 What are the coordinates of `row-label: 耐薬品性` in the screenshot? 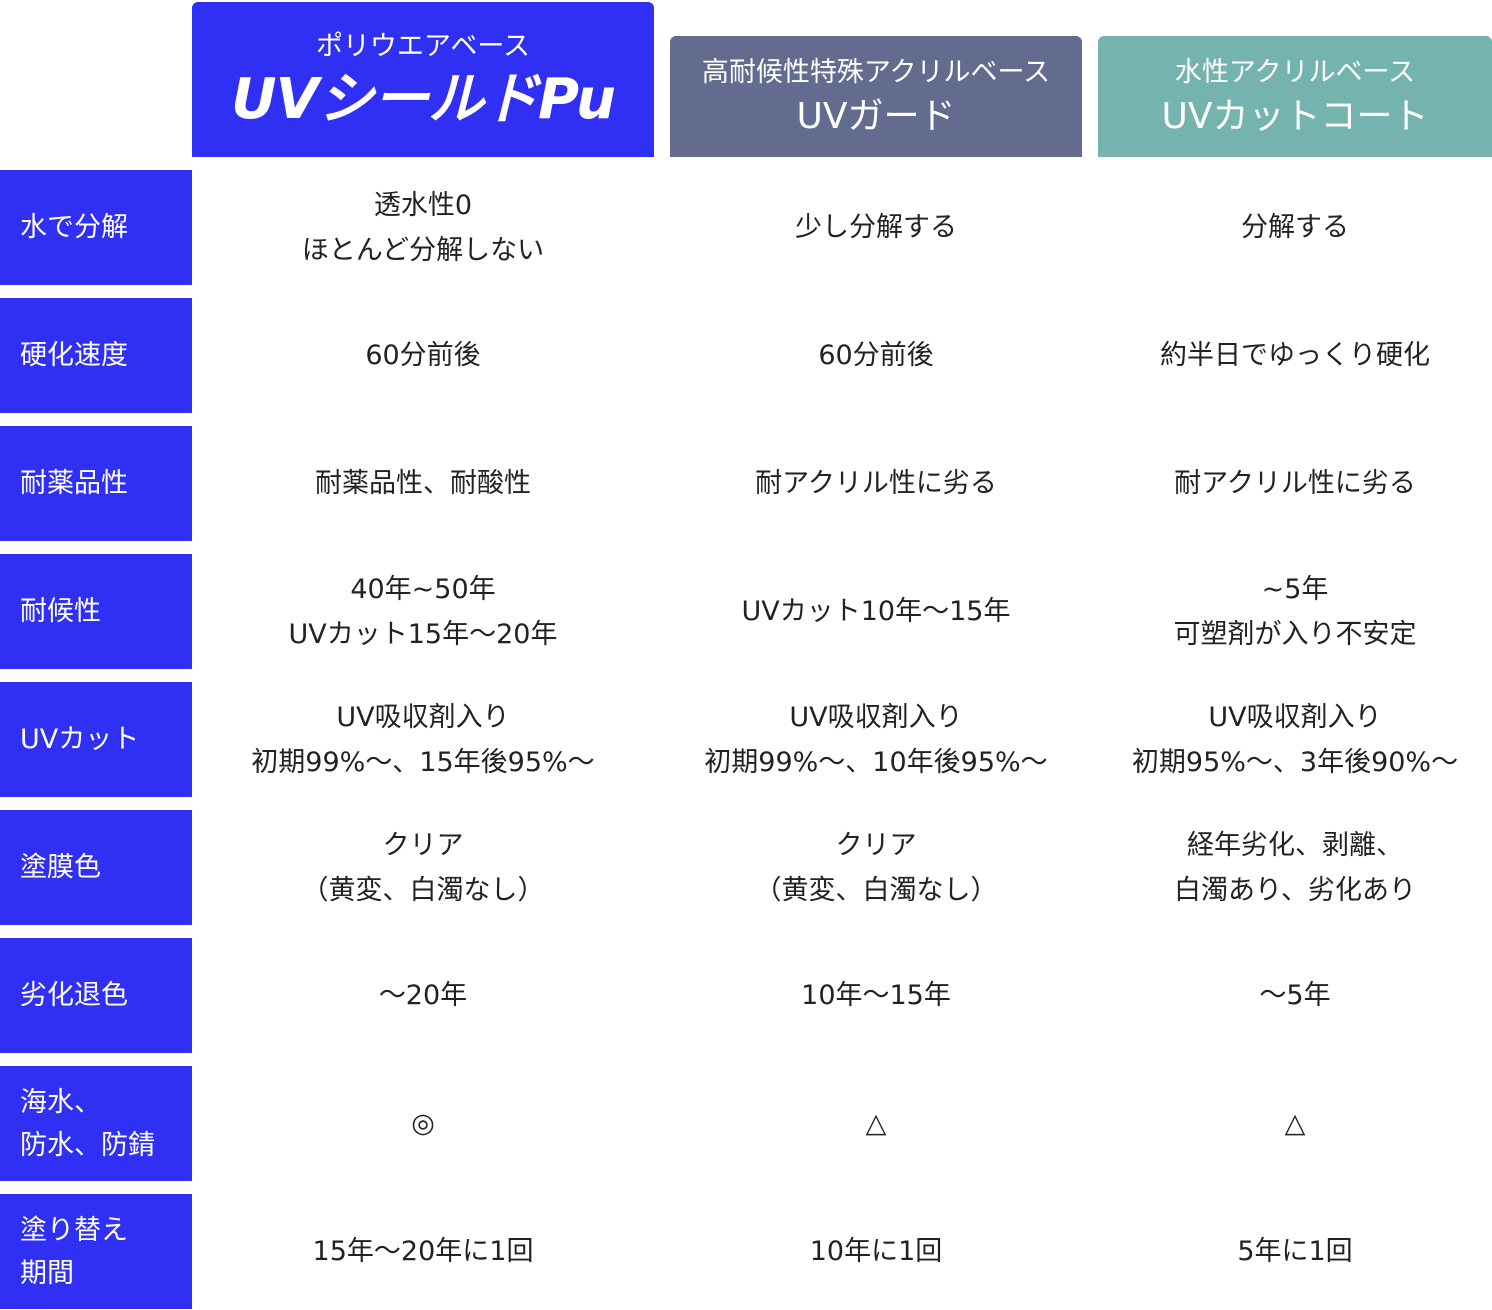 It's located at (96, 483).